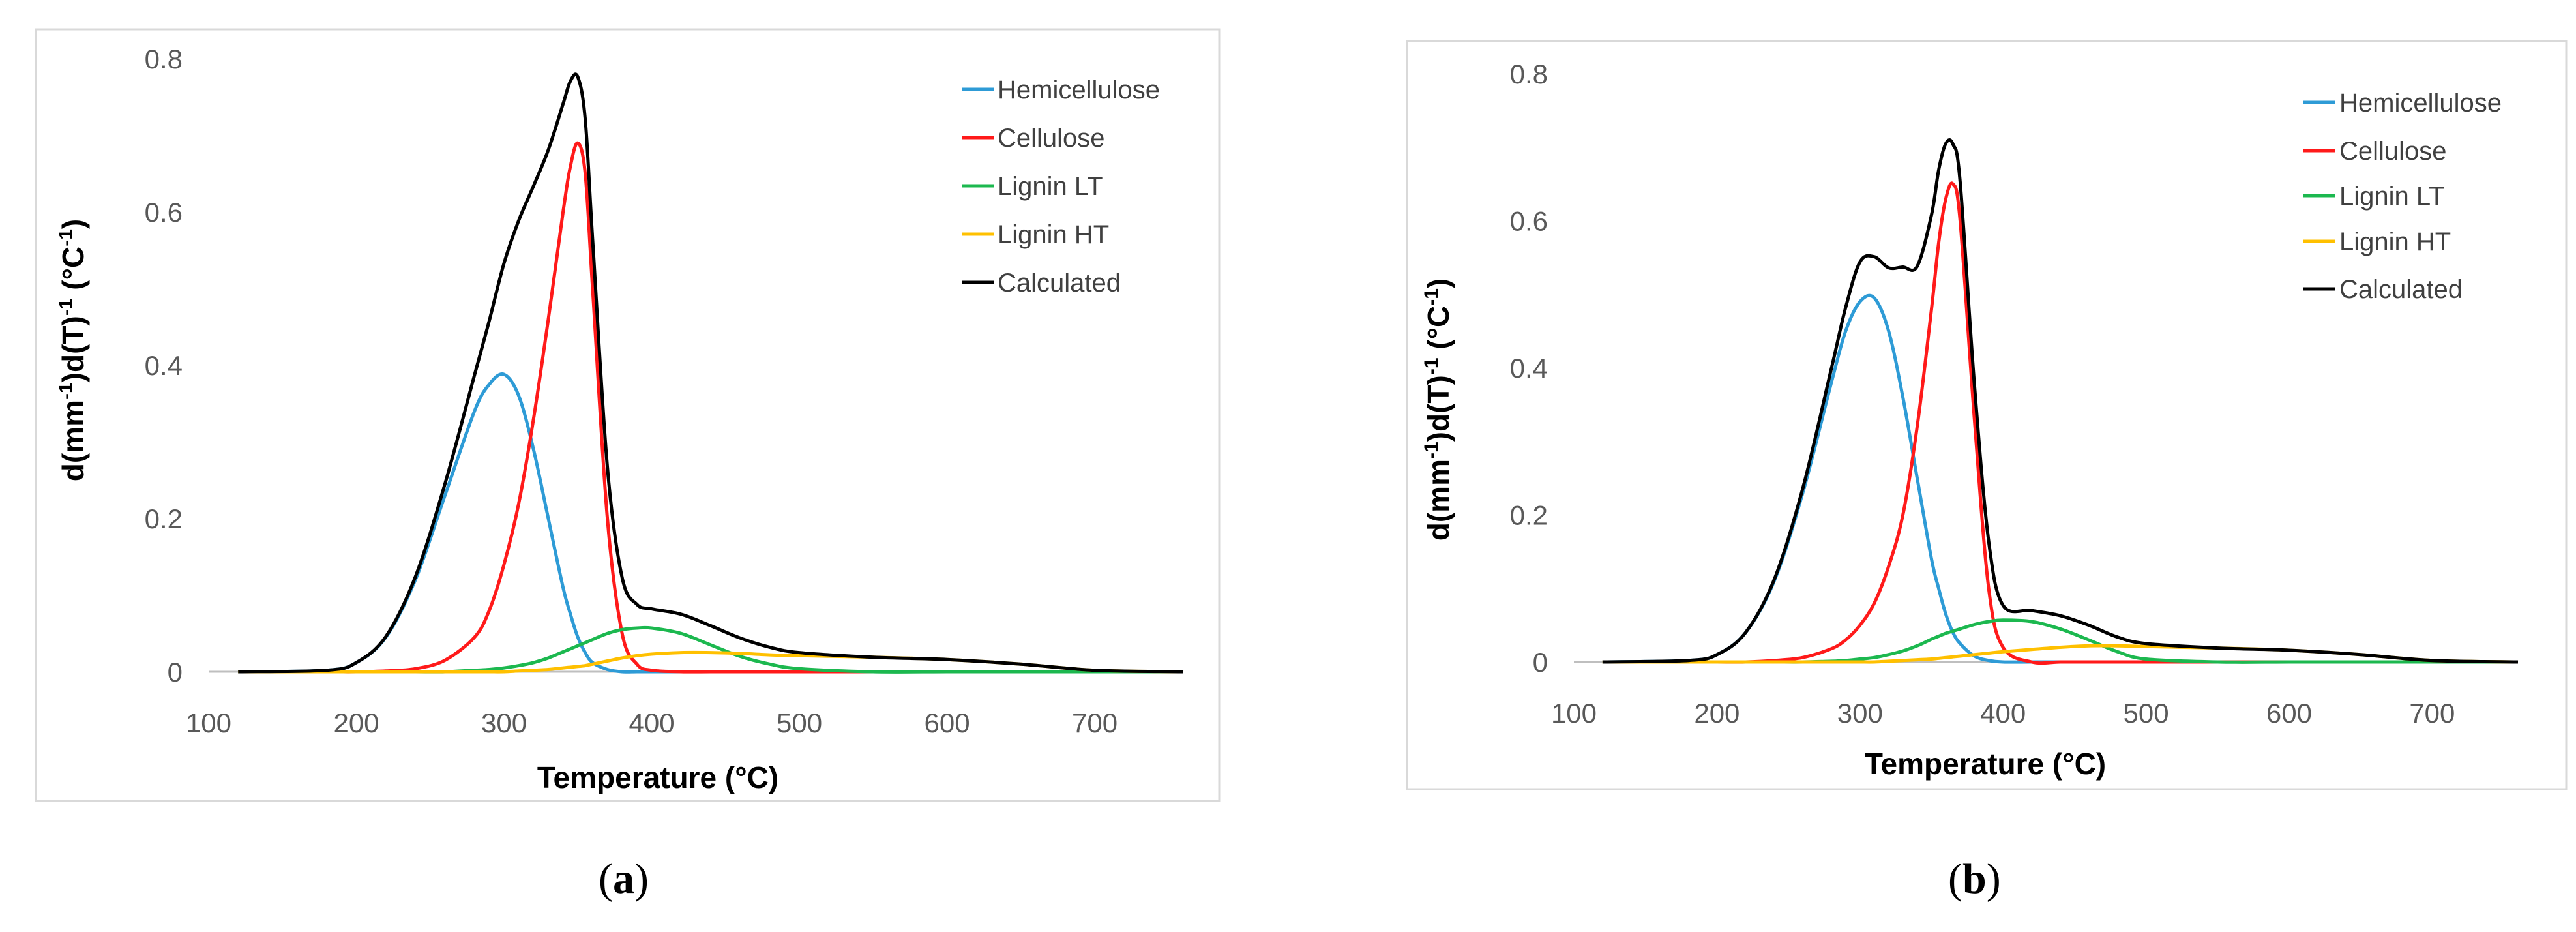 This screenshot has height=932, width=2576. Describe the element at coordinates (164, 59) in the screenshot. I see `chart-a-ytick-4: 0.8` at that location.